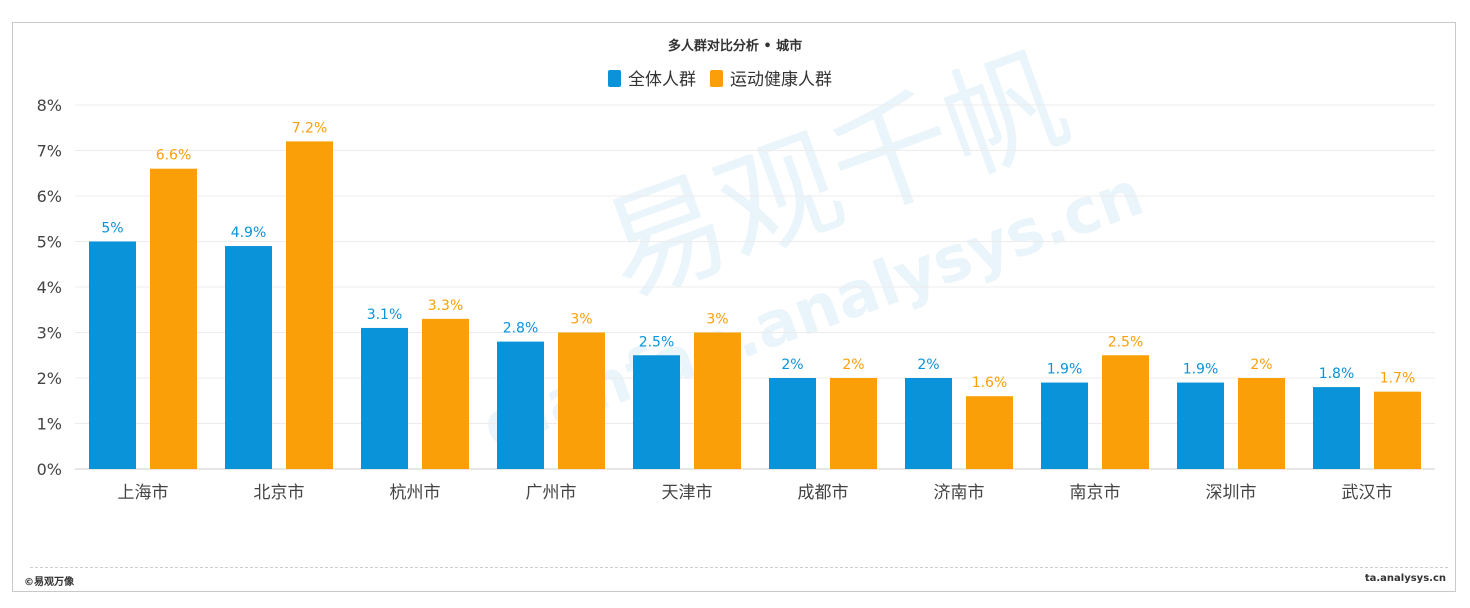 Image resolution: width=1470 pixels, height=608 pixels. I want to click on y-axis: 0% 1% 2% 3% 4% 5% 6% 7% 8%, so click(49, 287).